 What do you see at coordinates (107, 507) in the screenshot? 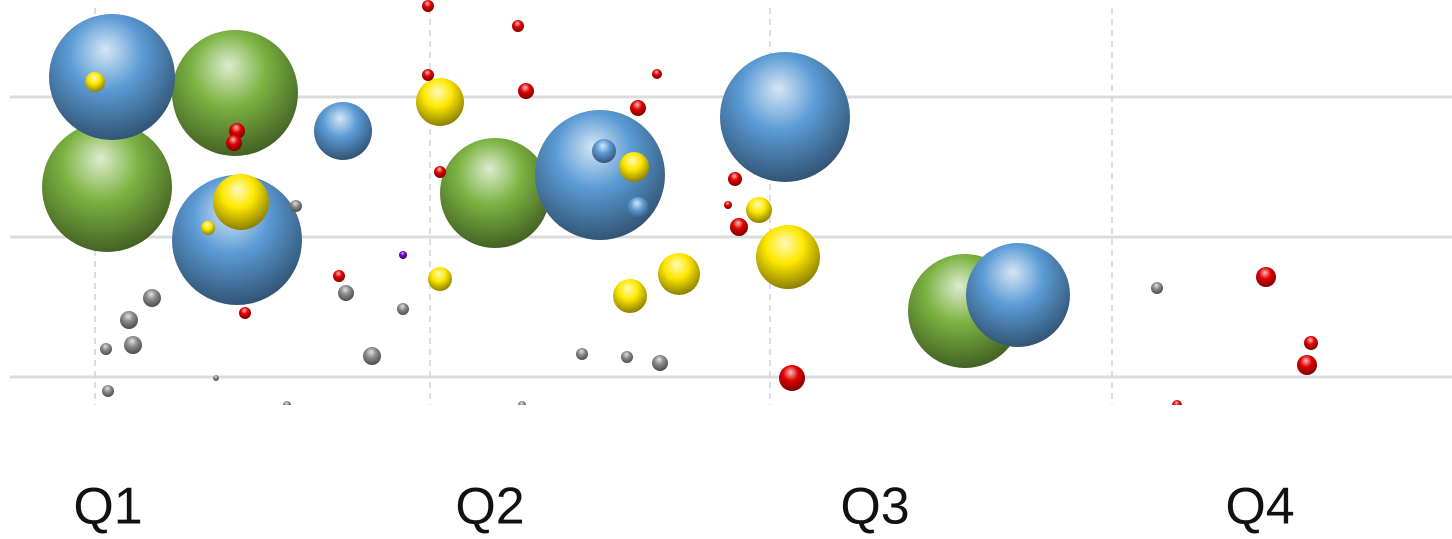
I see `x-tick-label: Q1` at bounding box center [107, 507].